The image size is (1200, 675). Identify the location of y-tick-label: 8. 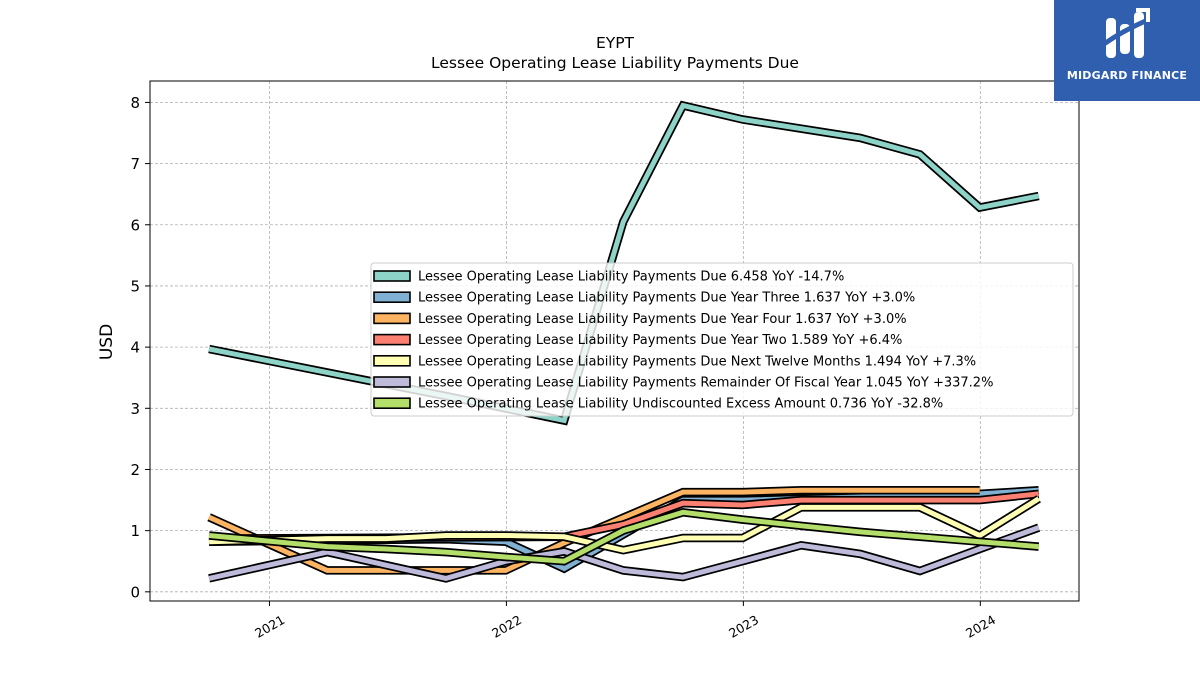
(135, 103).